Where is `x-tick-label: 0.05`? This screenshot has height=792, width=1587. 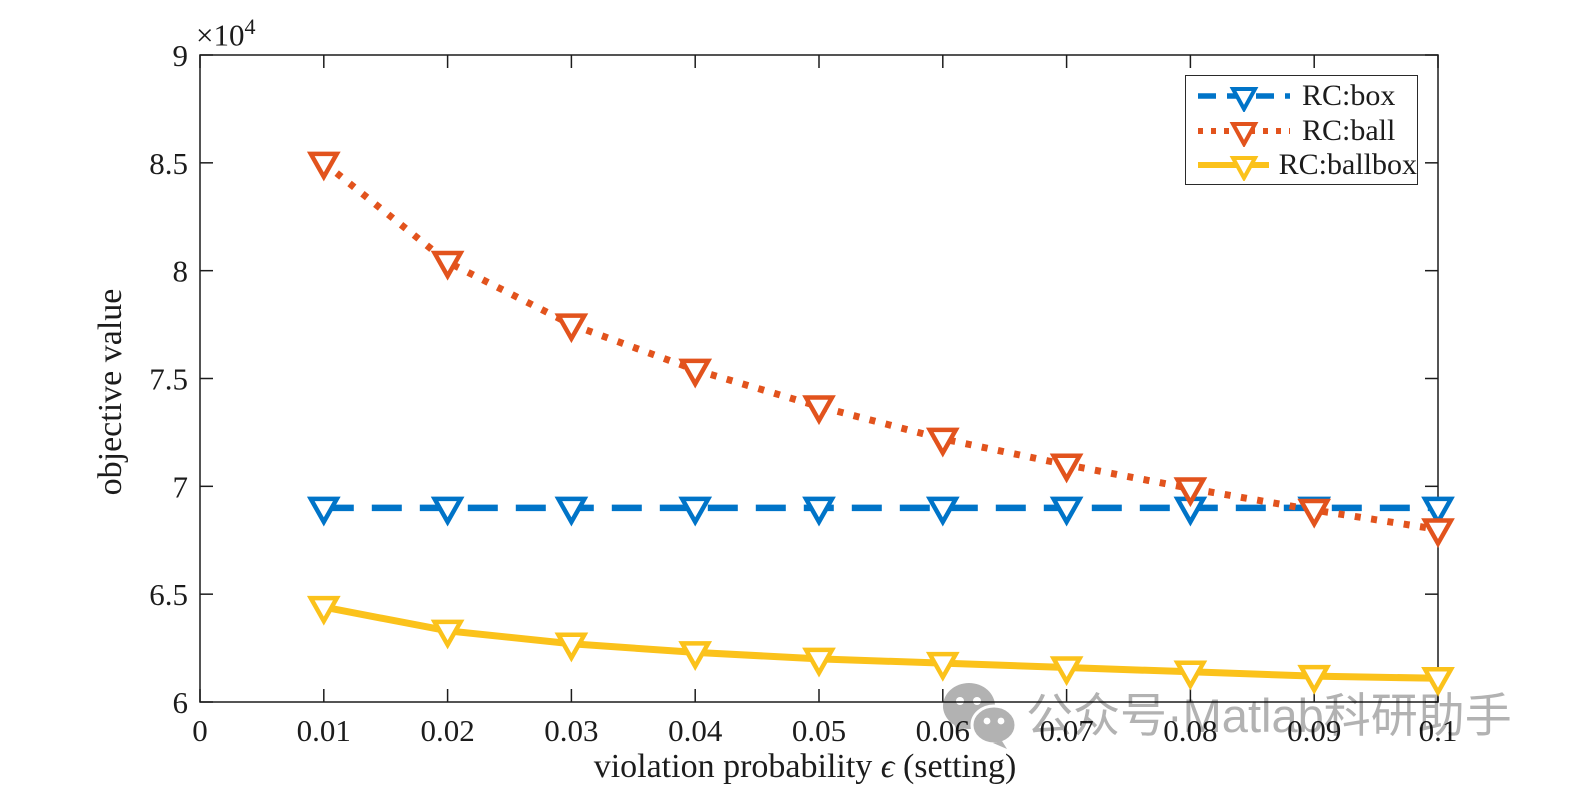 x-tick-label: 0.05 is located at coordinates (819, 730).